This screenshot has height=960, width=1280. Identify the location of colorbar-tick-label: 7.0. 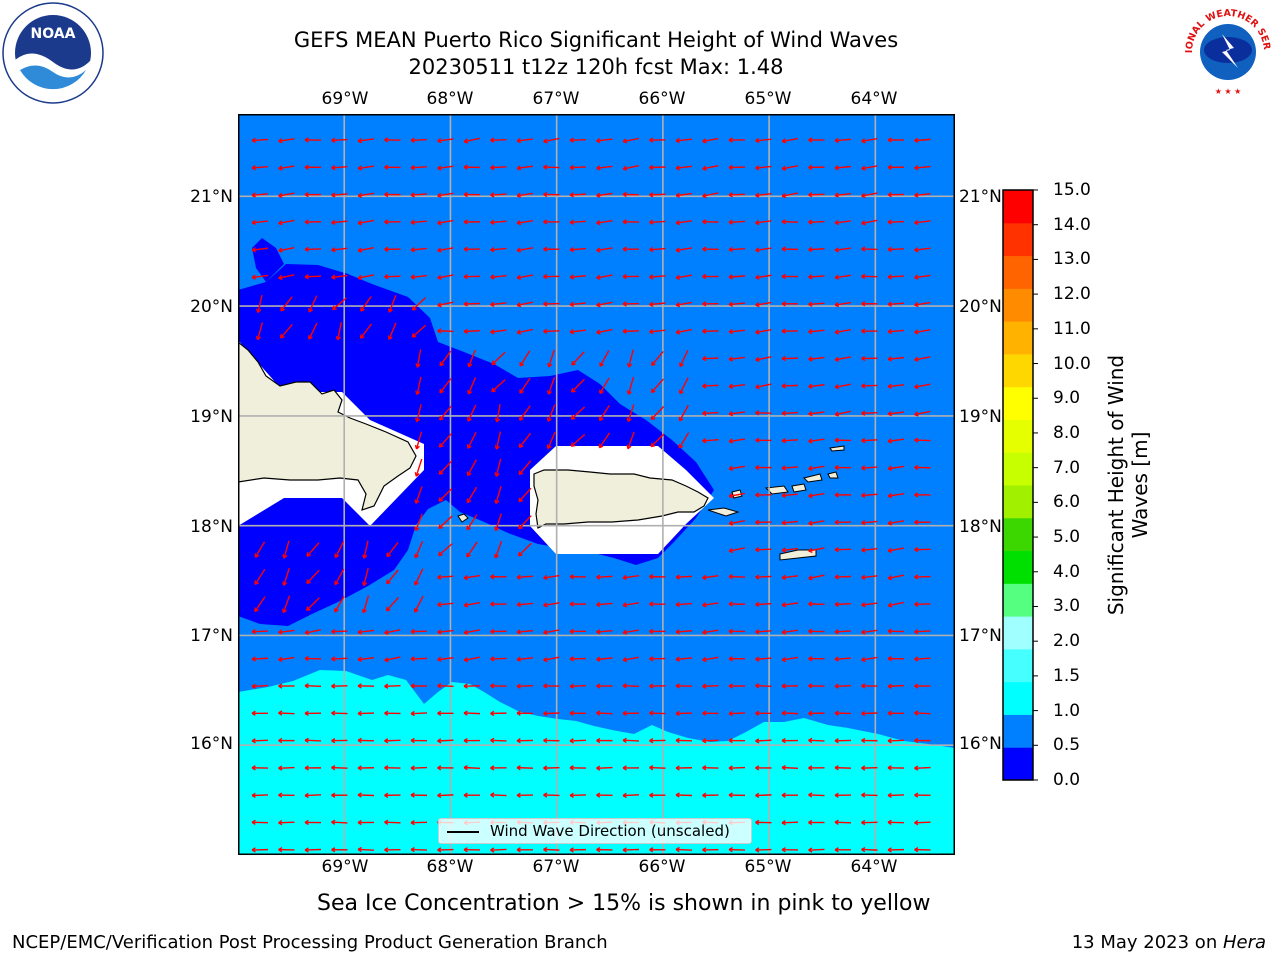
(1067, 467).